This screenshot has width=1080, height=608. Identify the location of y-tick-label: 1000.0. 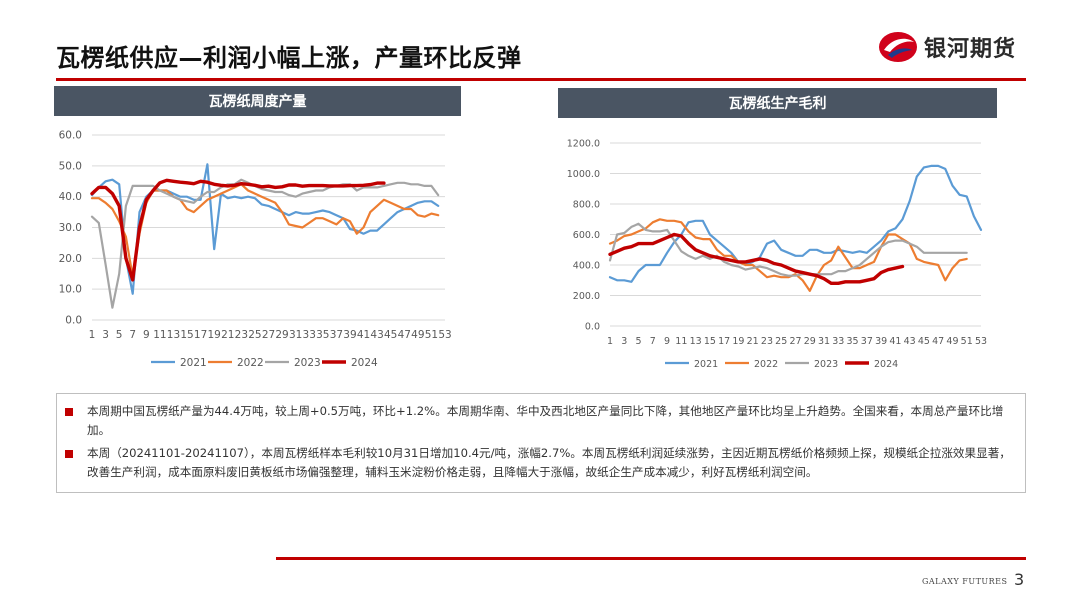
(583, 174).